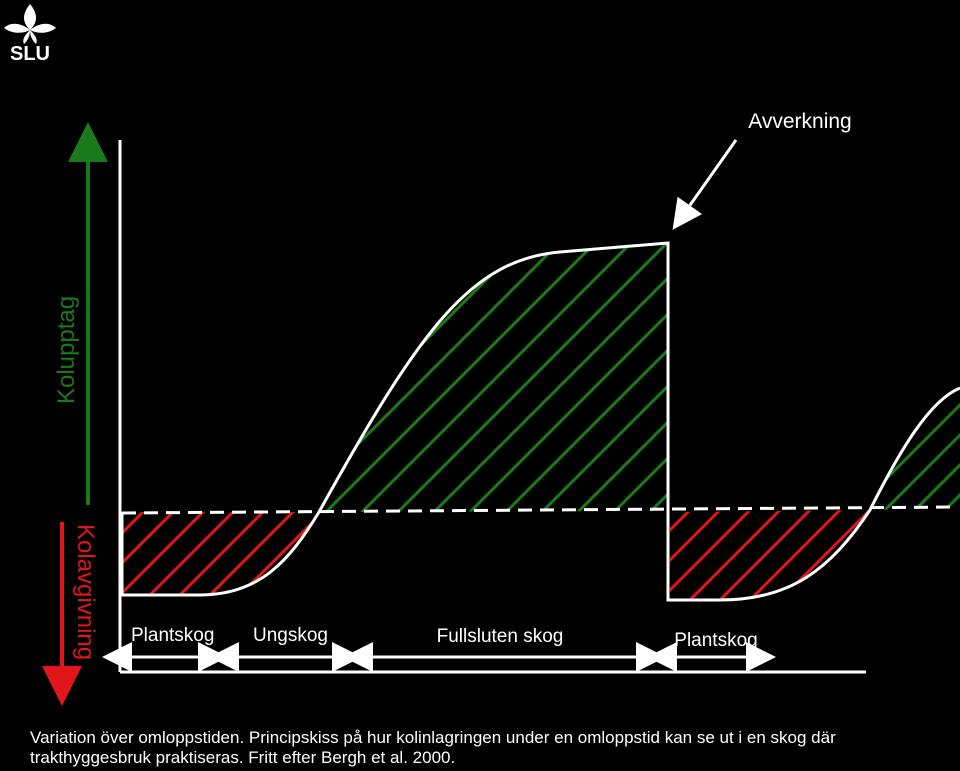 This screenshot has width=960, height=771. Describe the element at coordinates (800, 121) in the screenshot. I see `harvest-label: Avverkning` at that location.